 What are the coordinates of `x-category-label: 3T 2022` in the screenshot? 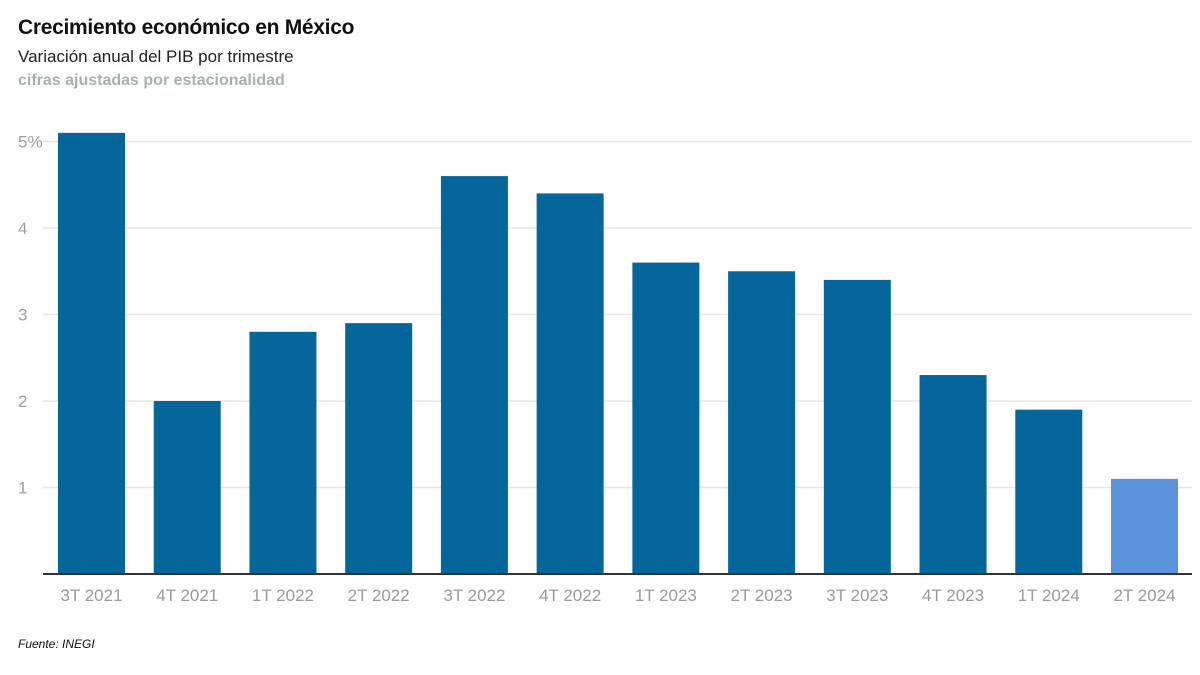 It's located at (474, 595).